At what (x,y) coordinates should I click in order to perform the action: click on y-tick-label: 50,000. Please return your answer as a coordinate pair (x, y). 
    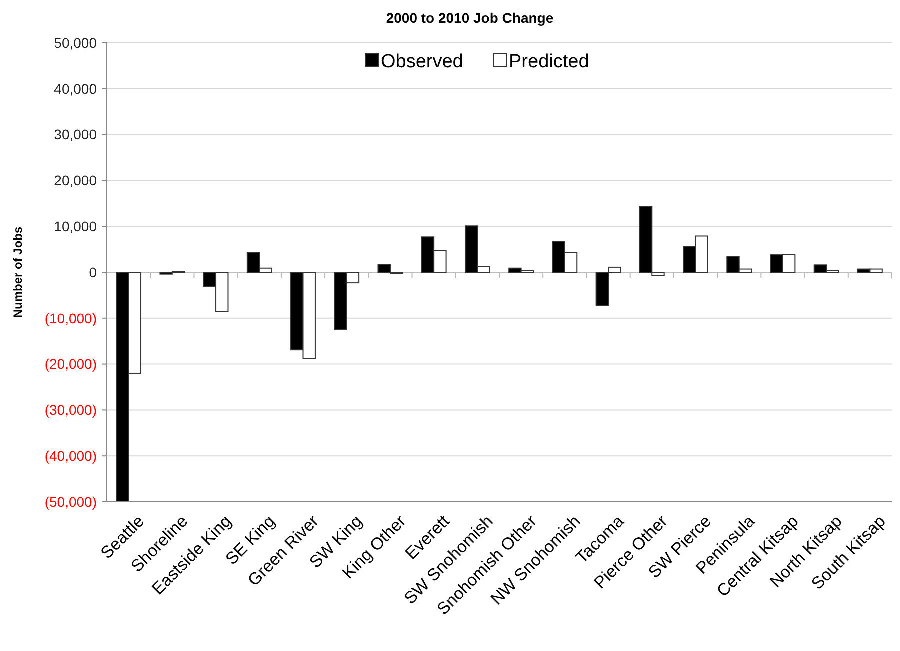
    Looking at the image, I should click on (76, 42).